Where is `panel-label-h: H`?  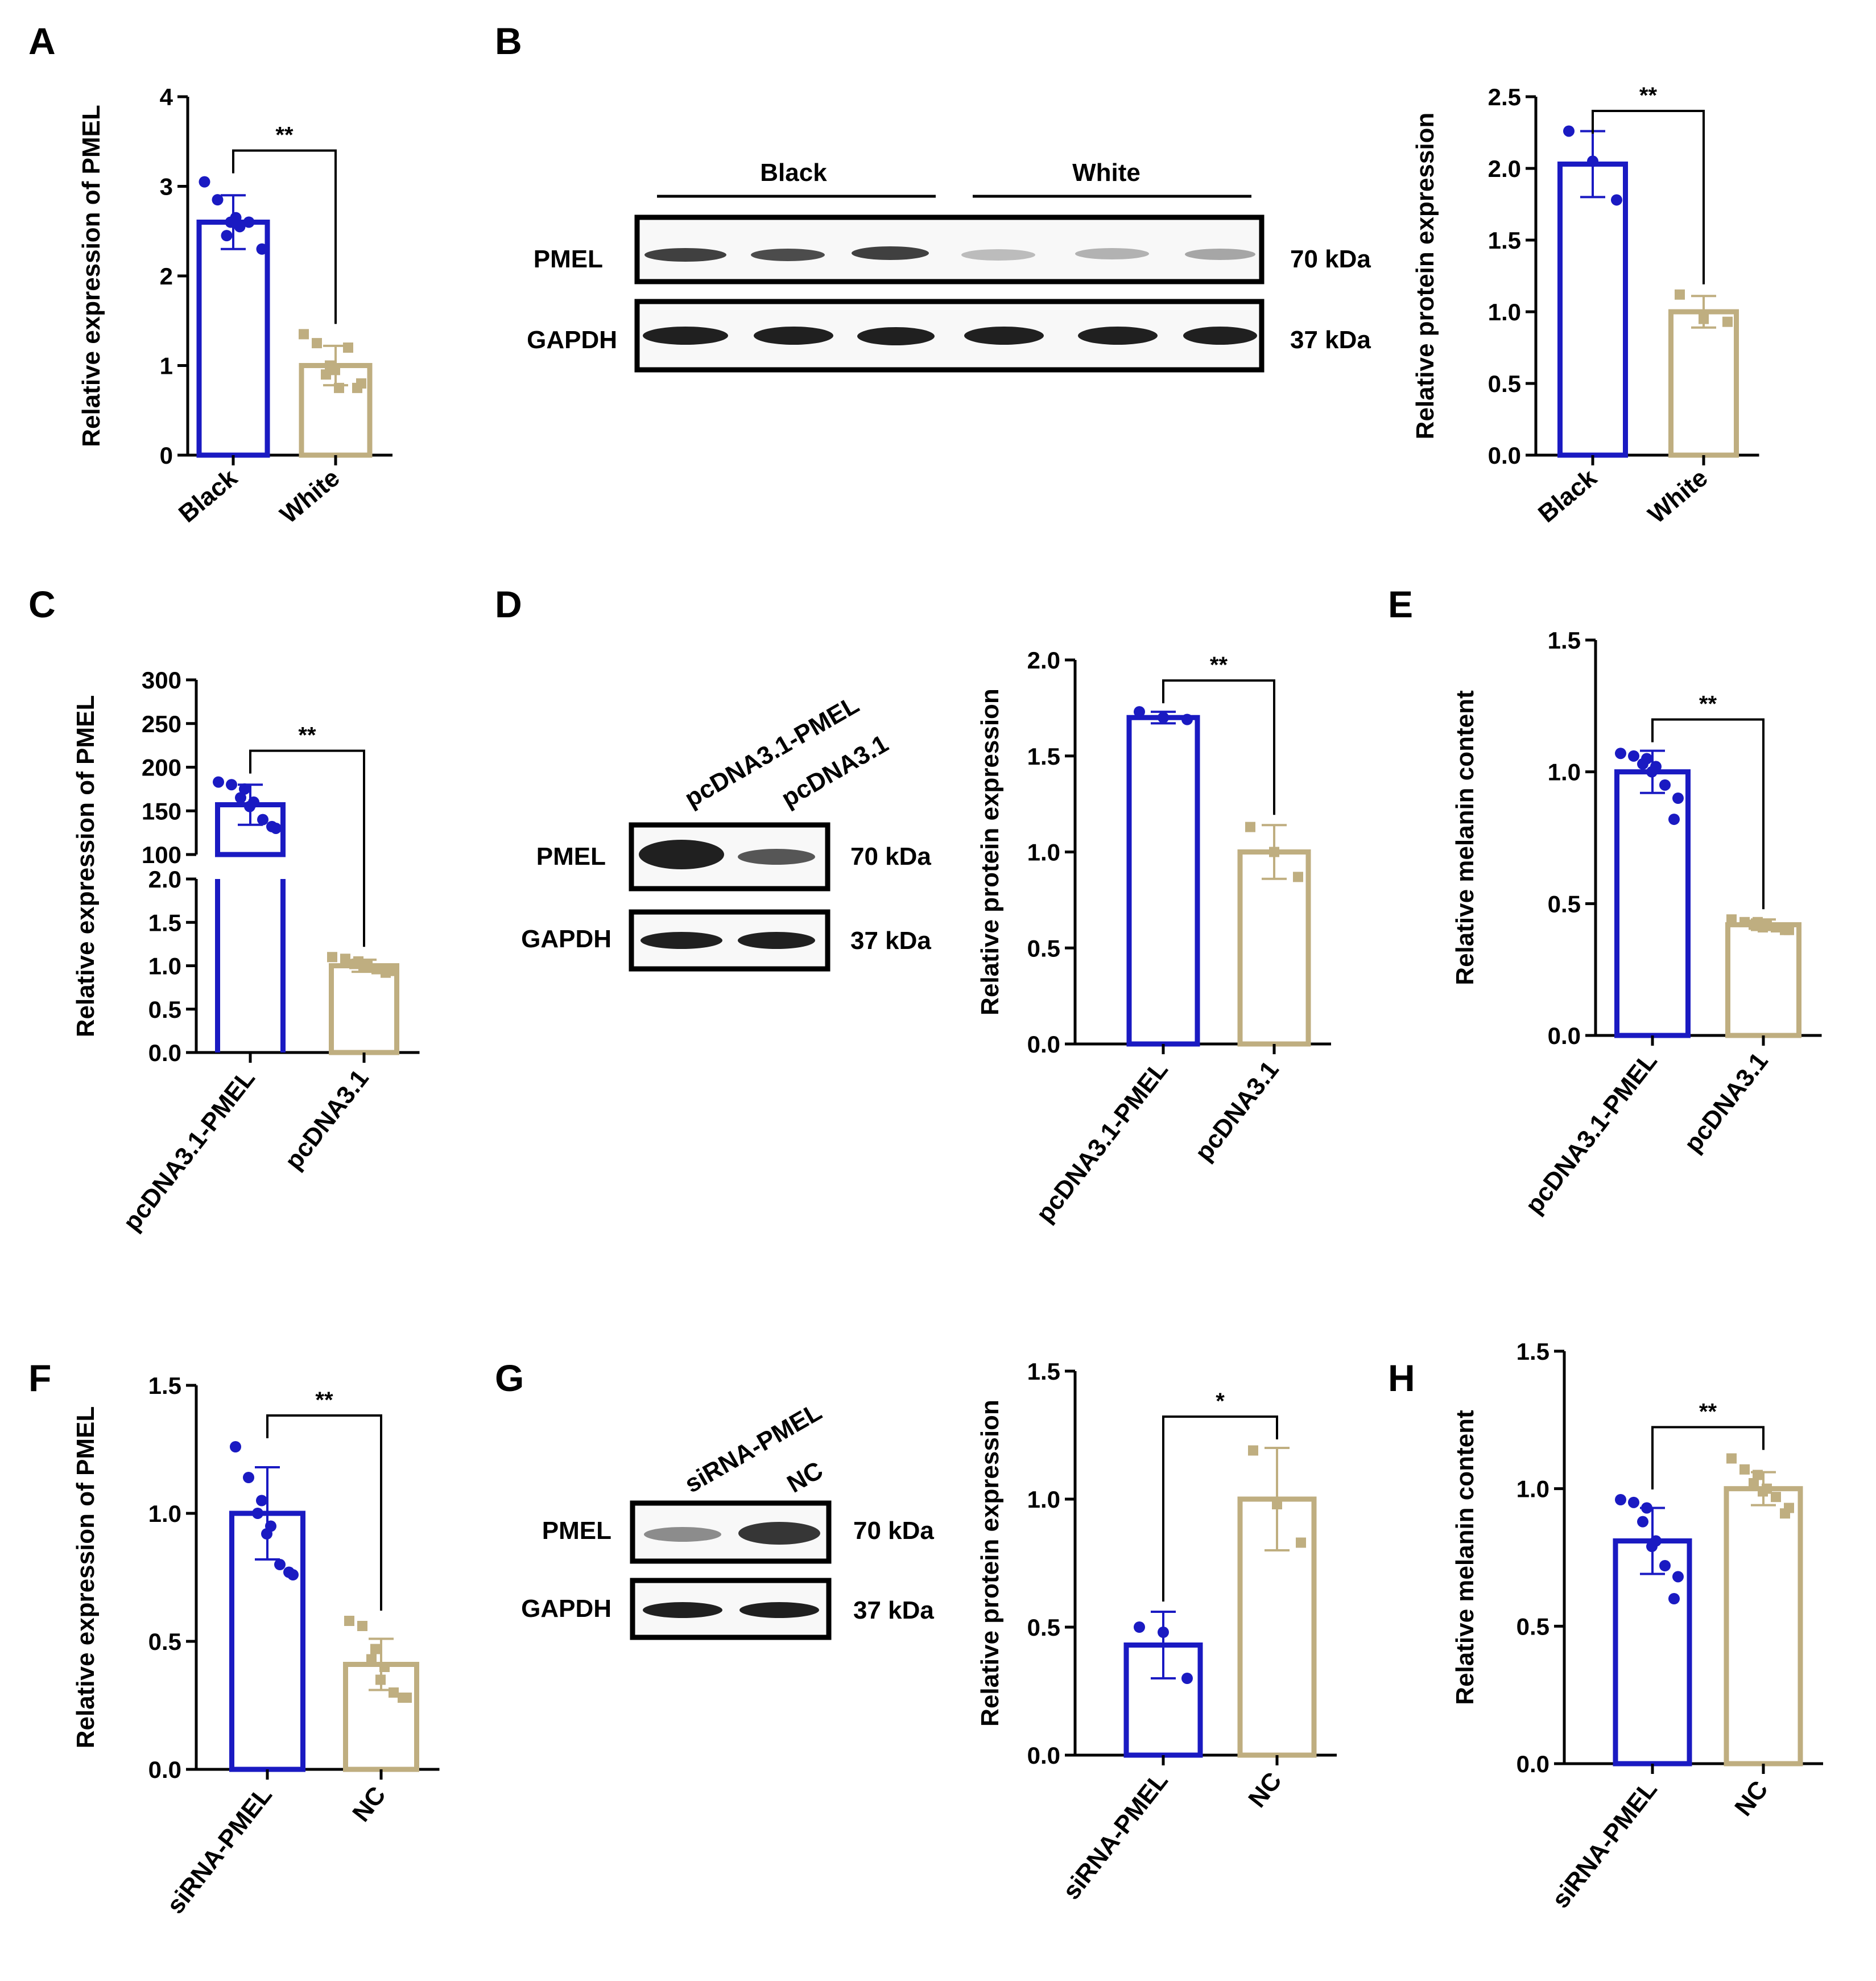
panel-label-h: H is located at coordinates (1401, 1378).